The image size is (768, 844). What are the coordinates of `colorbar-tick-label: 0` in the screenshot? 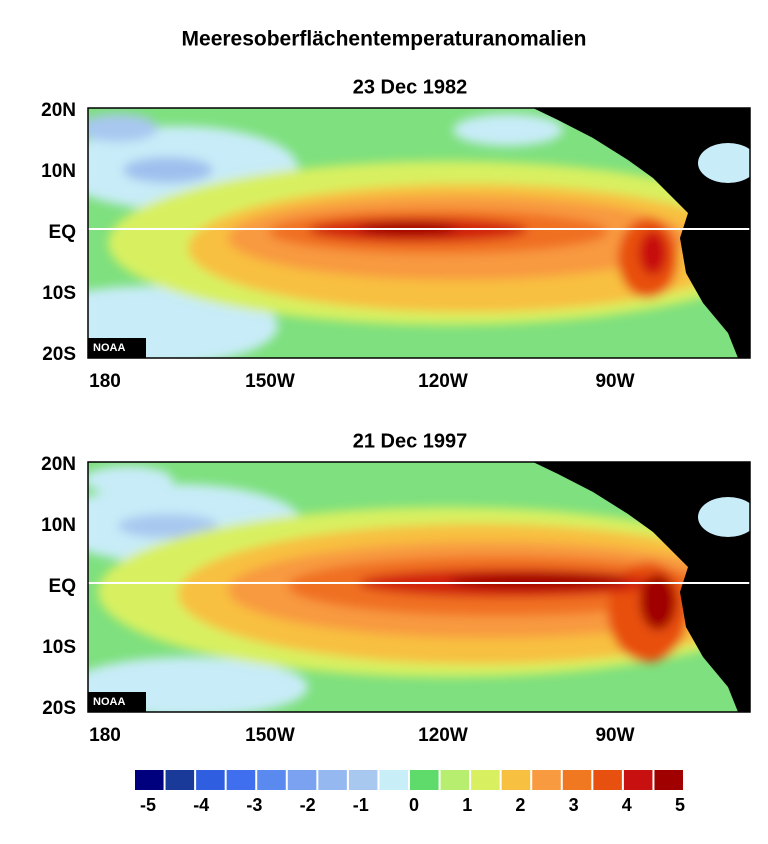 It's located at (414, 805).